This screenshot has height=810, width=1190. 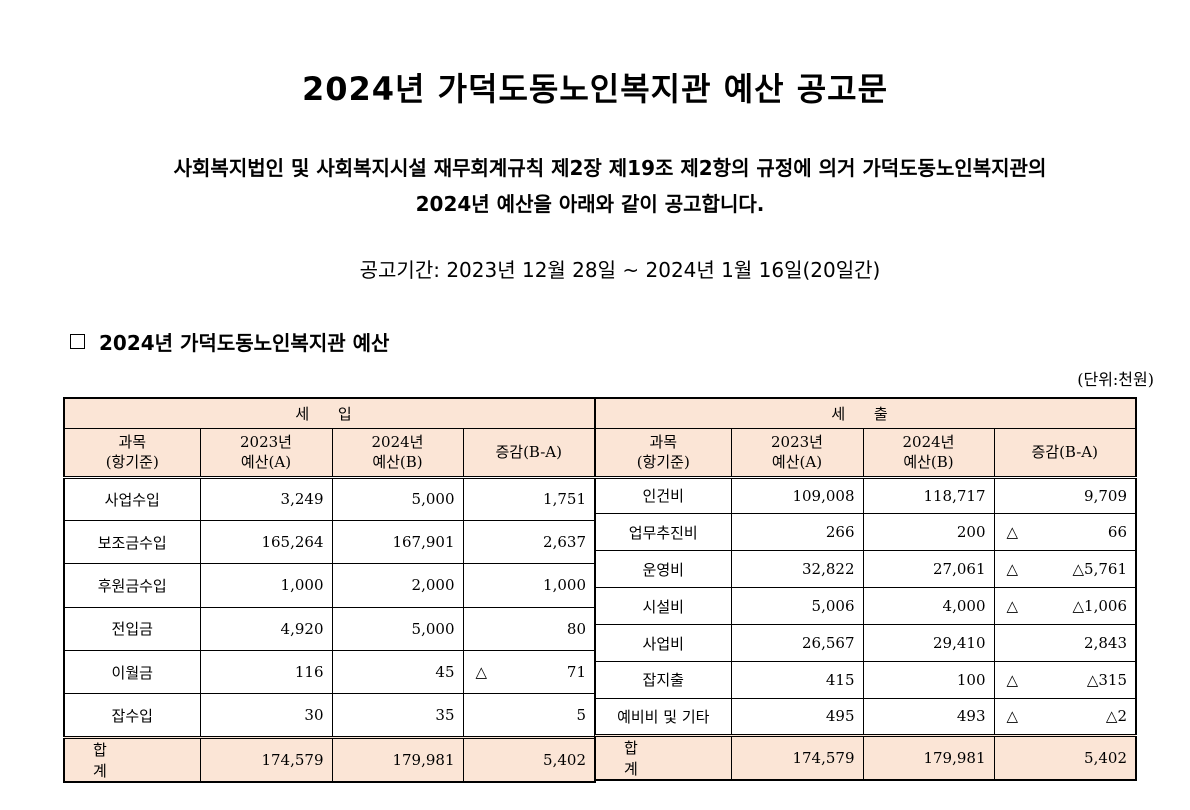 What do you see at coordinates (1105, 495) in the screenshot?
I see `row-diff-value: 9,709` at bounding box center [1105, 495].